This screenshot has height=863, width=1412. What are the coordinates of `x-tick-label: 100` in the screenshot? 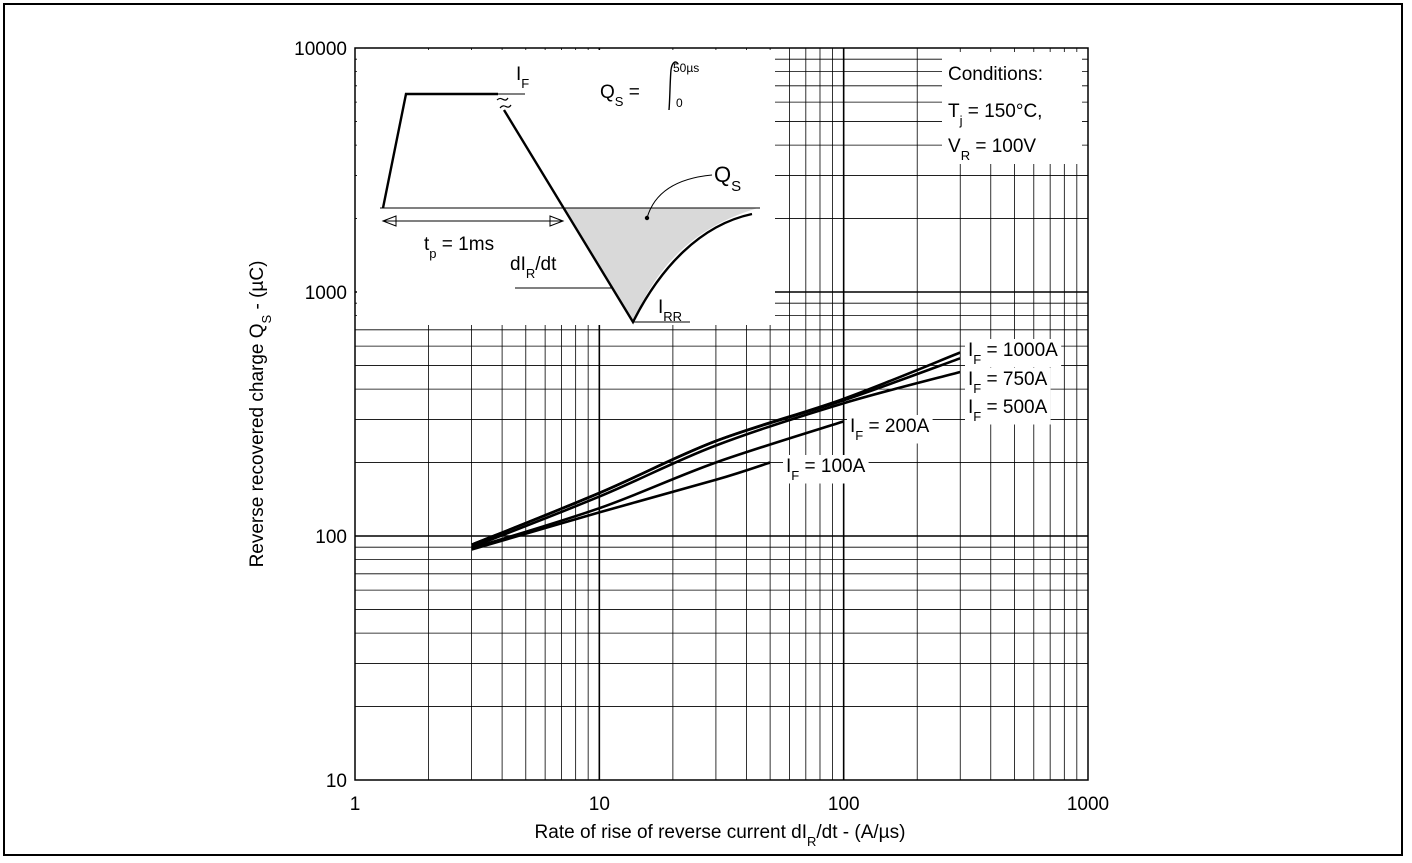 It's located at (844, 804).